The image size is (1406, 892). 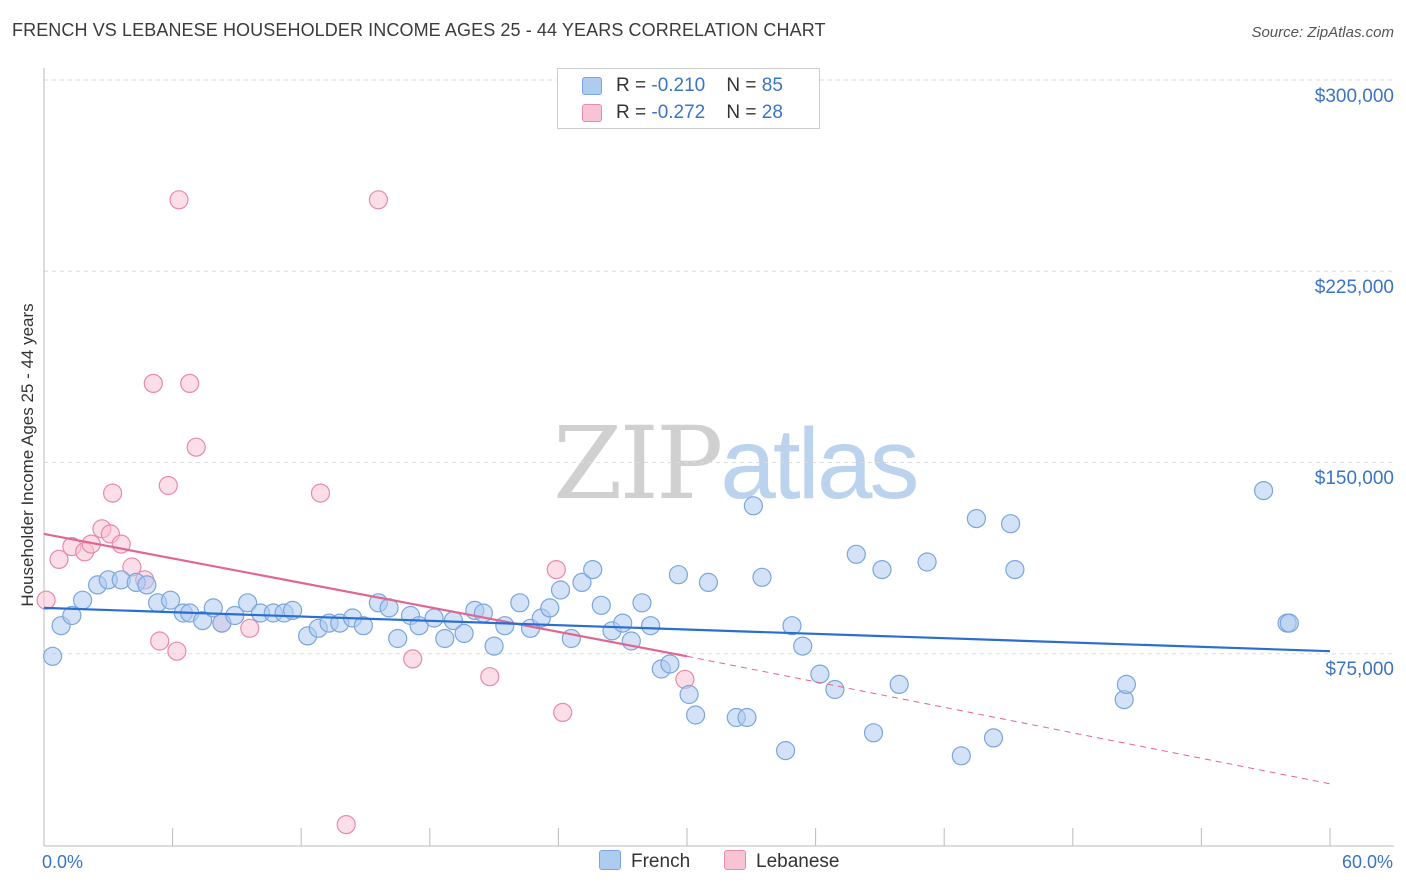 What do you see at coordinates (1359, 669) in the screenshot?
I see `y-tick-label: $75,000` at bounding box center [1359, 669].